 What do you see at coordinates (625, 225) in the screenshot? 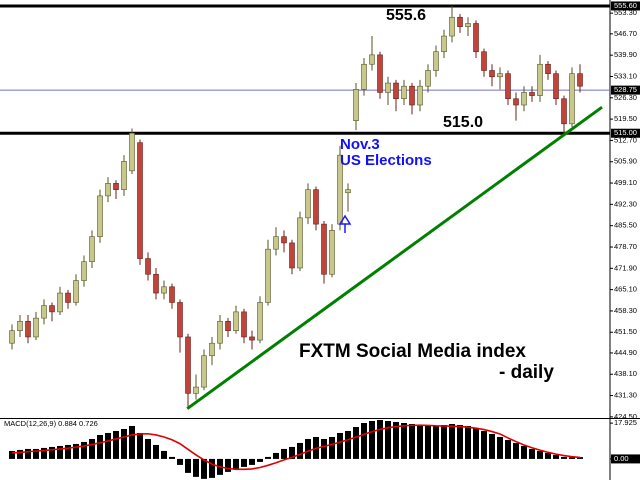
I see `y-tick-label: 485.50` at bounding box center [625, 225].